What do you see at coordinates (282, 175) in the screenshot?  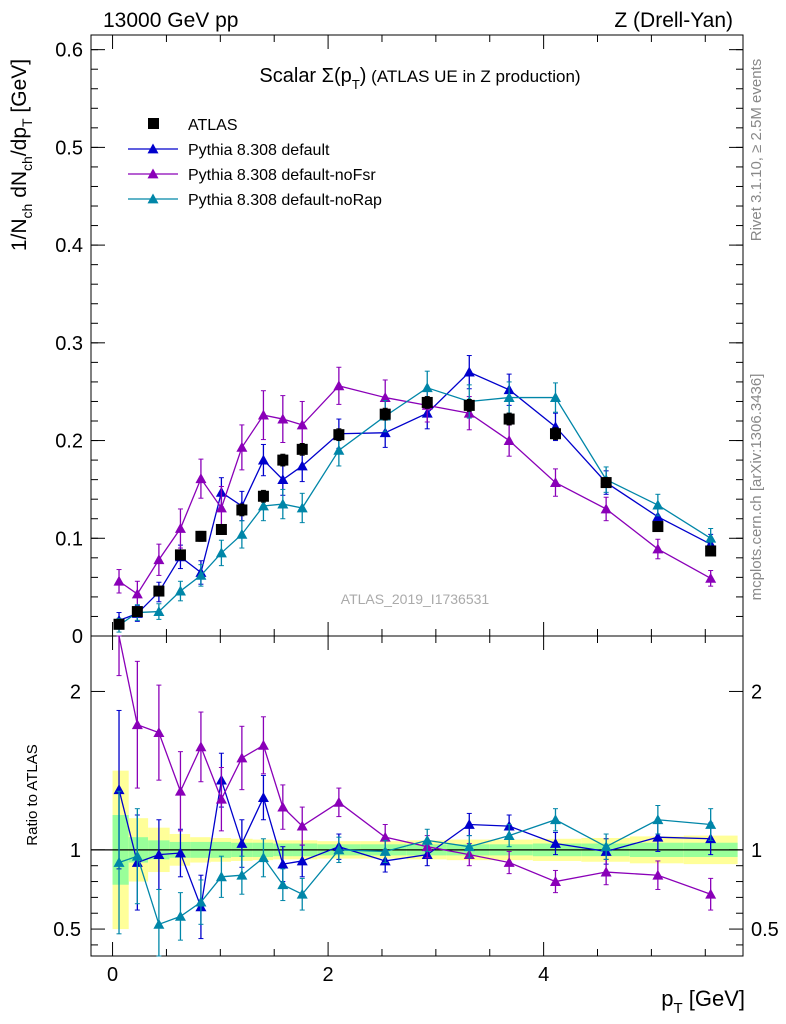 I see `legend-label: Pythia 8.308 default-noFsr` at bounding box center [282, 175].